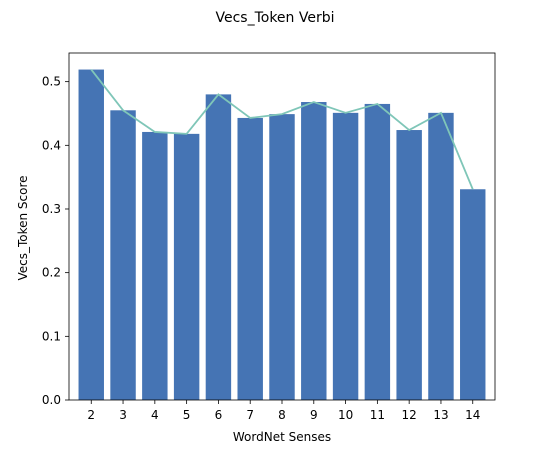 The width and height of the screenshot is (550, 450). I want to click on y-axis-label: Vecs_Token Score, so click(23, 227).